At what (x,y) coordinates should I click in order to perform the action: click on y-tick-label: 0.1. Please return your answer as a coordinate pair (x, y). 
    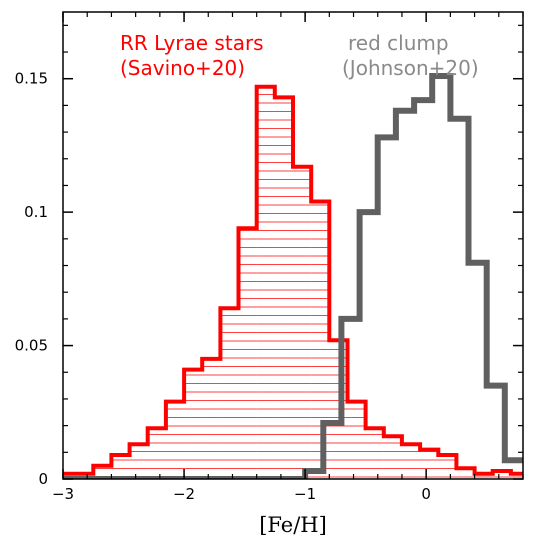
    Looking at the image, I should click on (36, 212).